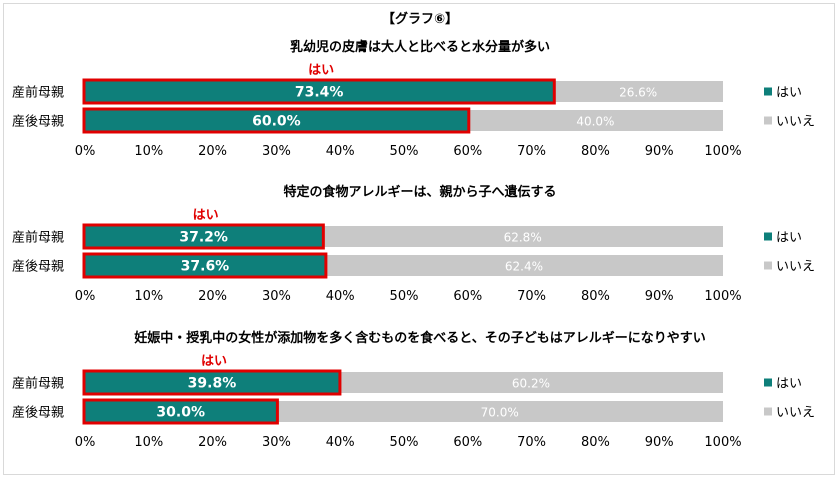 This screenshot has width=840, height=480. Describe the element at coordinates (420, 19) in the screenshot. I see `main-title: 【グラフ⑥】` at that location.